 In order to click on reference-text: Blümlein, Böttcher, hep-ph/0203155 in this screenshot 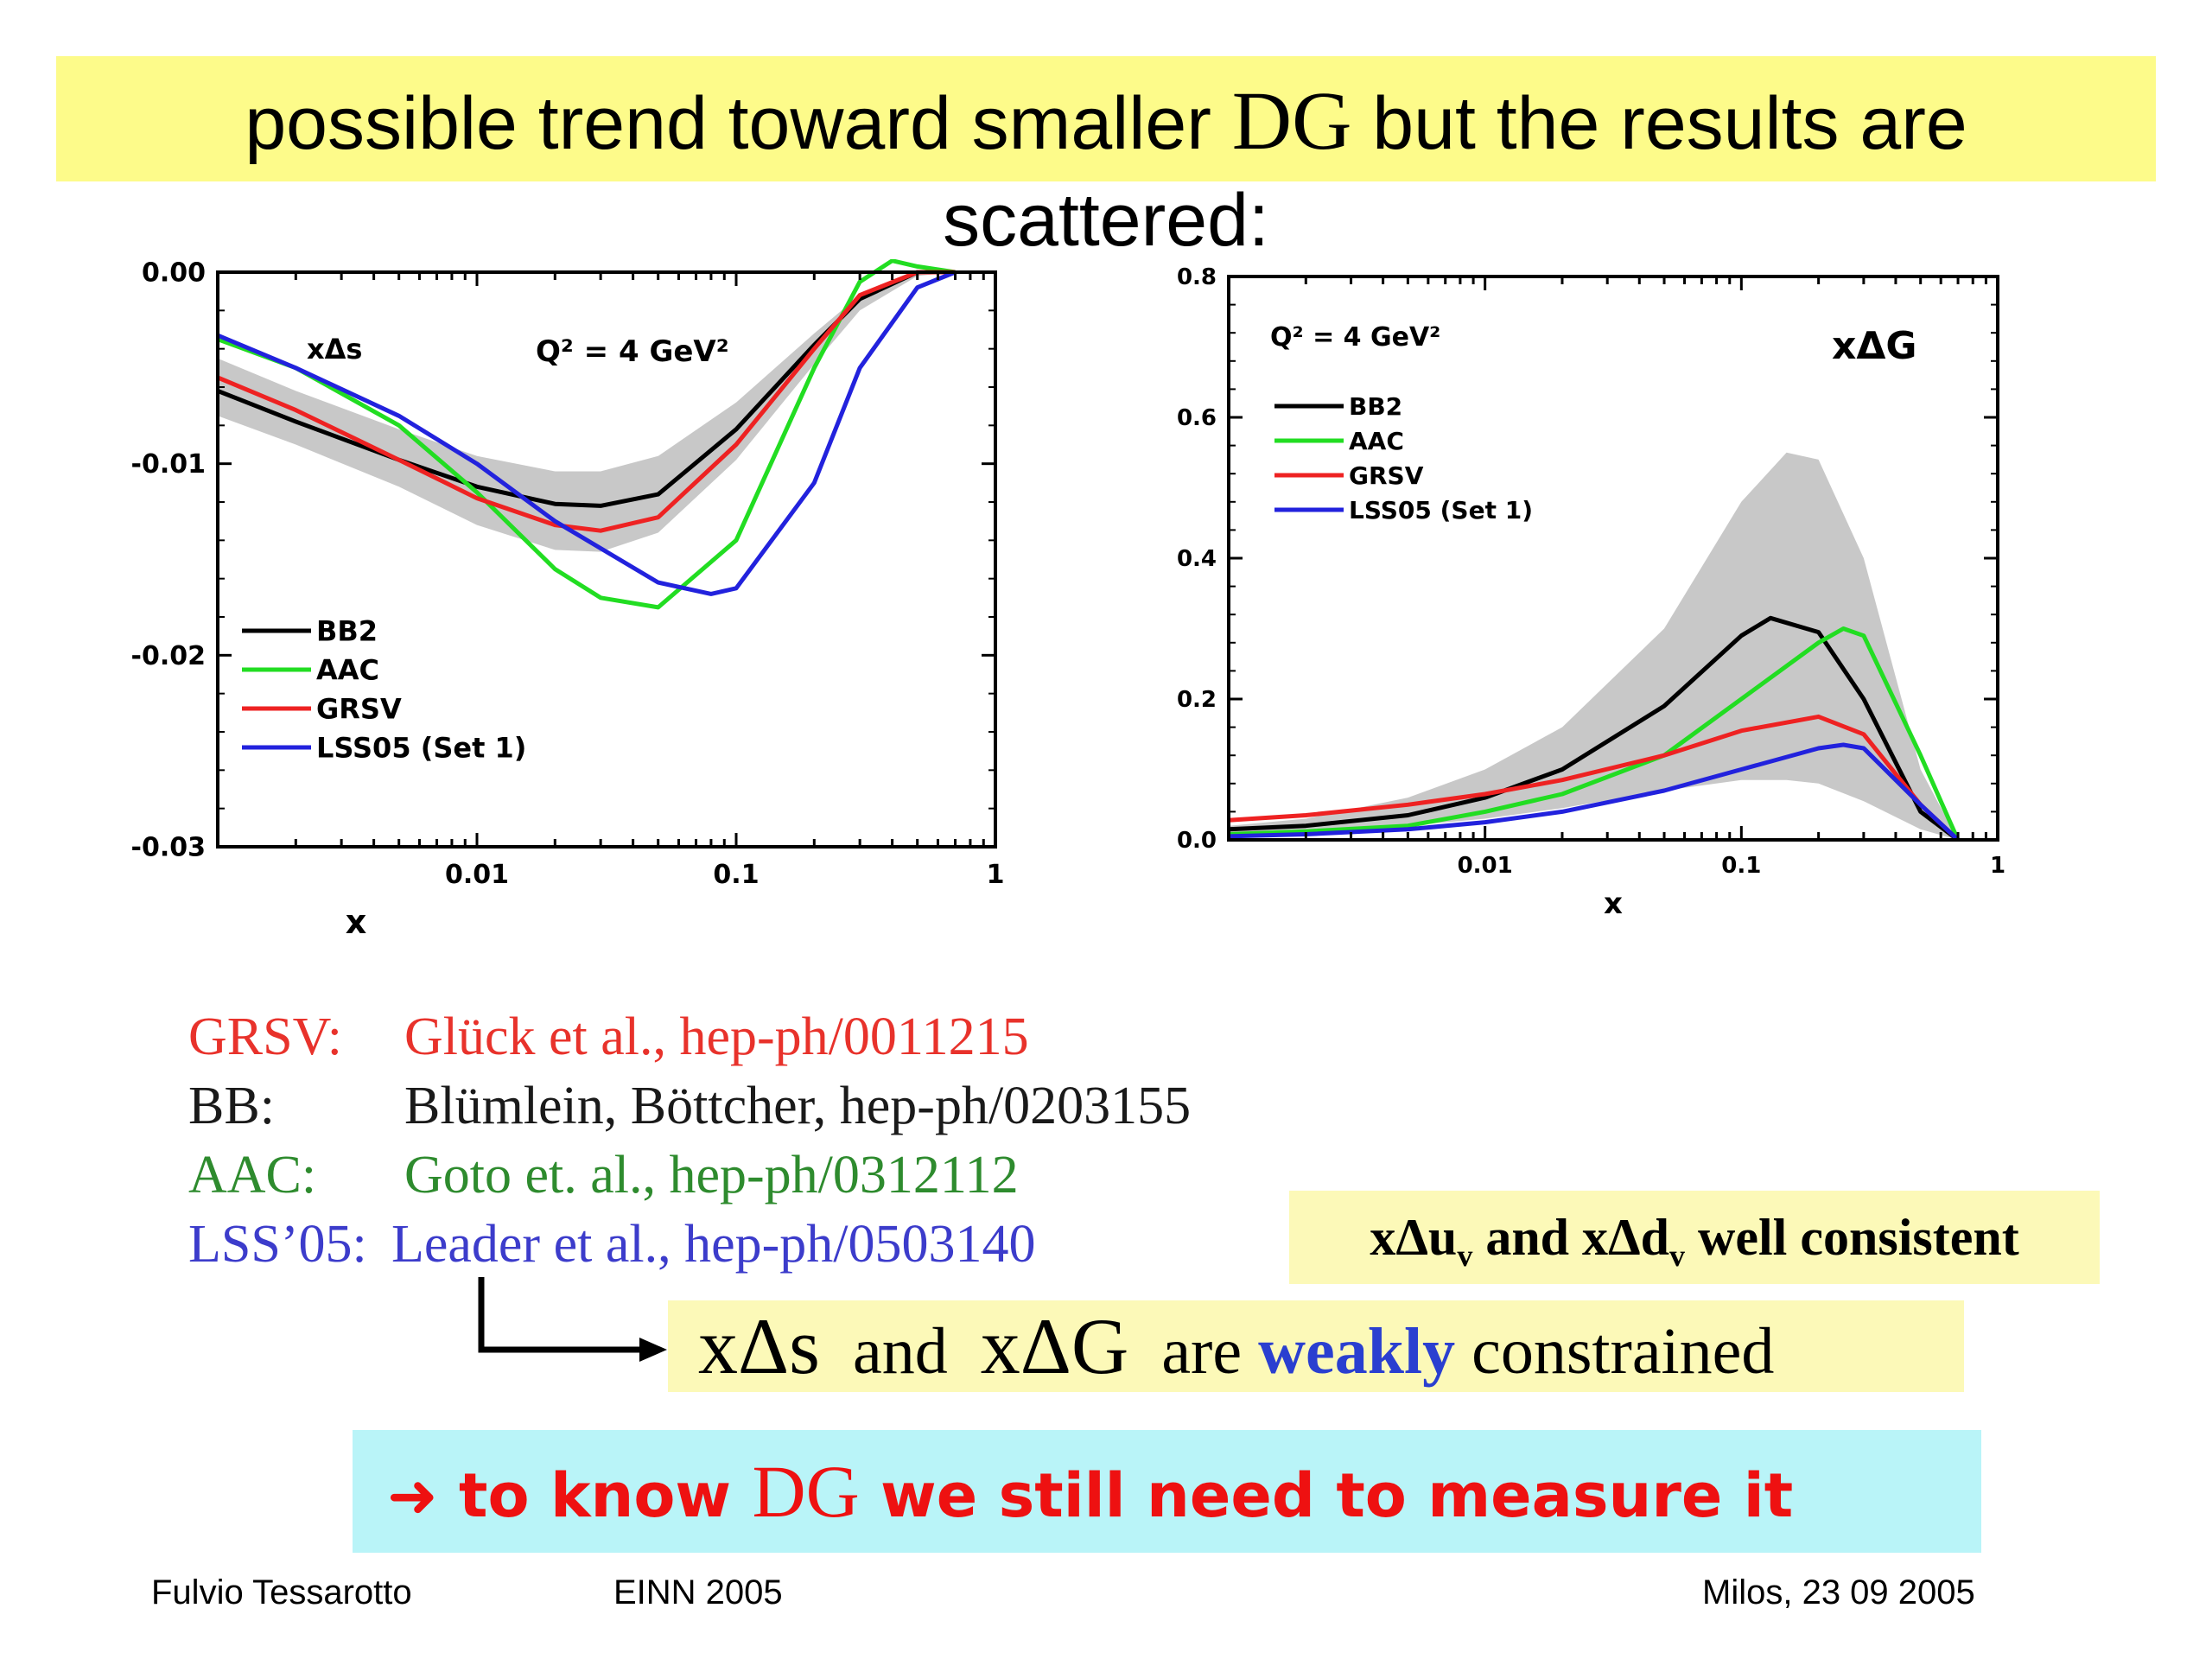, I will do `click(798, 1106)`.